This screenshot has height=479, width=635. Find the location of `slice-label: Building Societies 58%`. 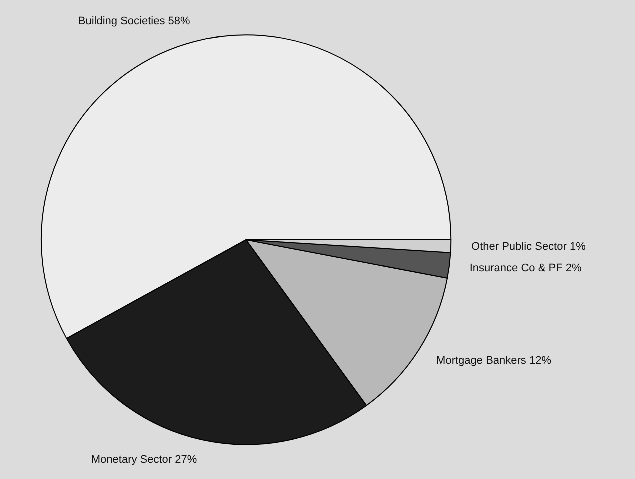

slice-label: Building Societies 58% is located at coordinates (134, 22).